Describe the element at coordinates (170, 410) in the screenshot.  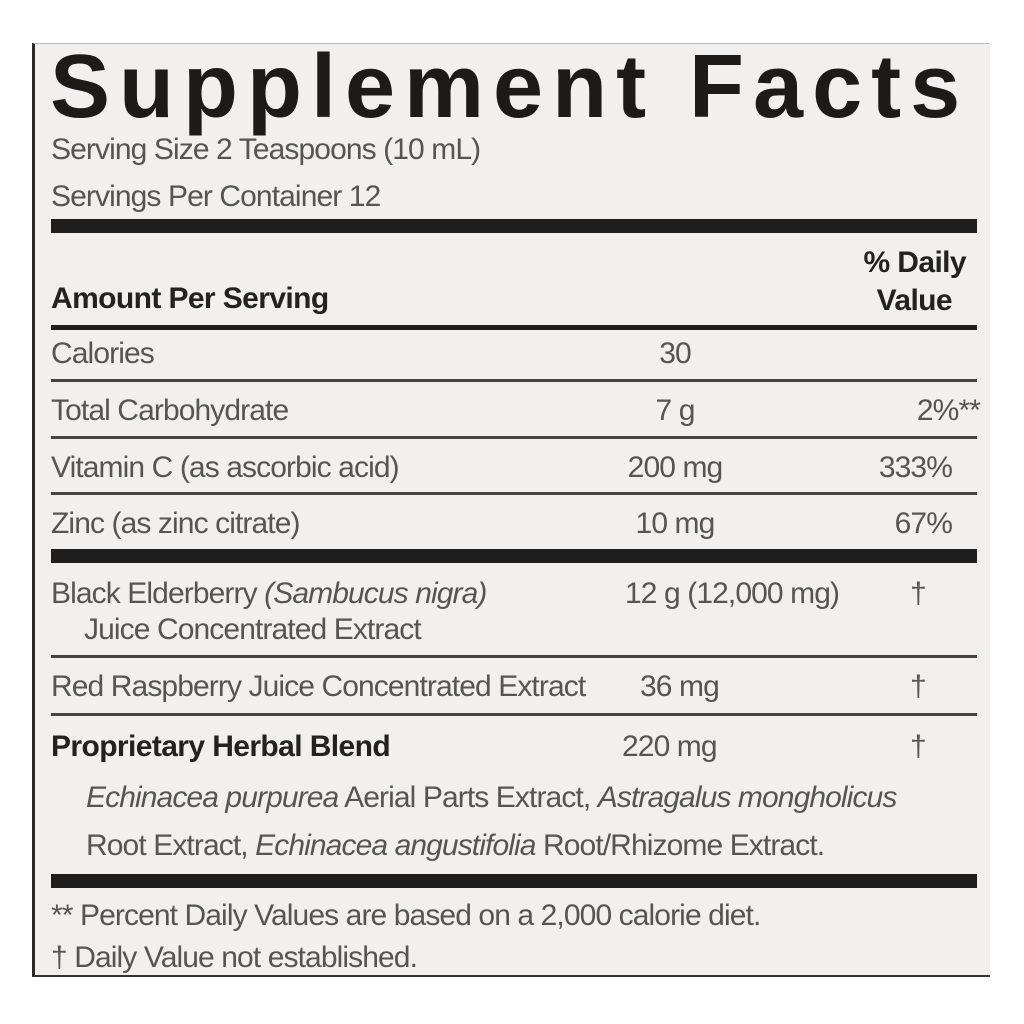
I see `nutrient-name: Total Carbohydrate` at that location.